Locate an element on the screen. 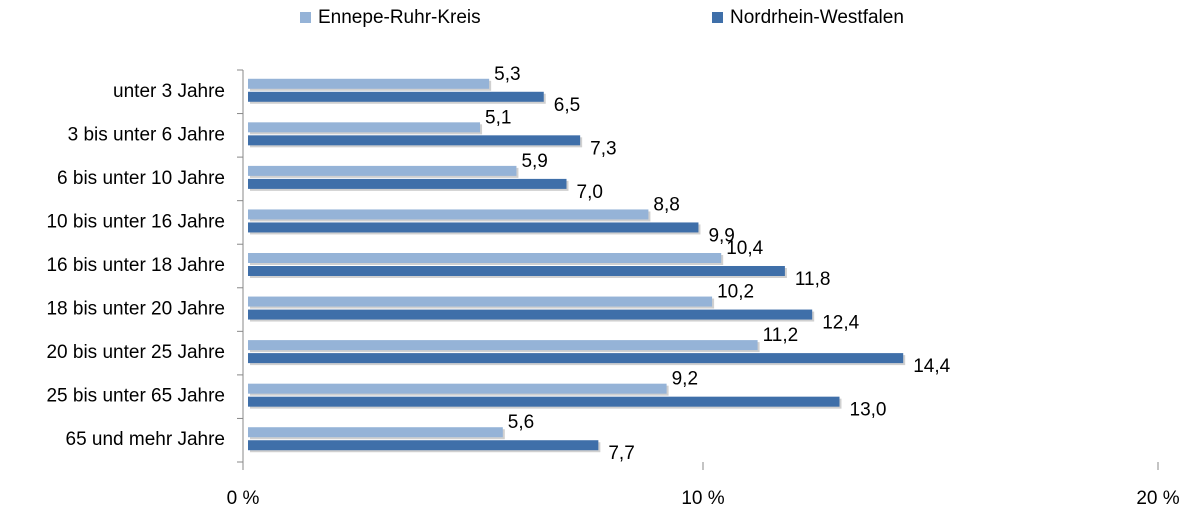 This screenshot has height=515, width=1193. x-tick-label: 20 % is located at coordinates (1157, 498).